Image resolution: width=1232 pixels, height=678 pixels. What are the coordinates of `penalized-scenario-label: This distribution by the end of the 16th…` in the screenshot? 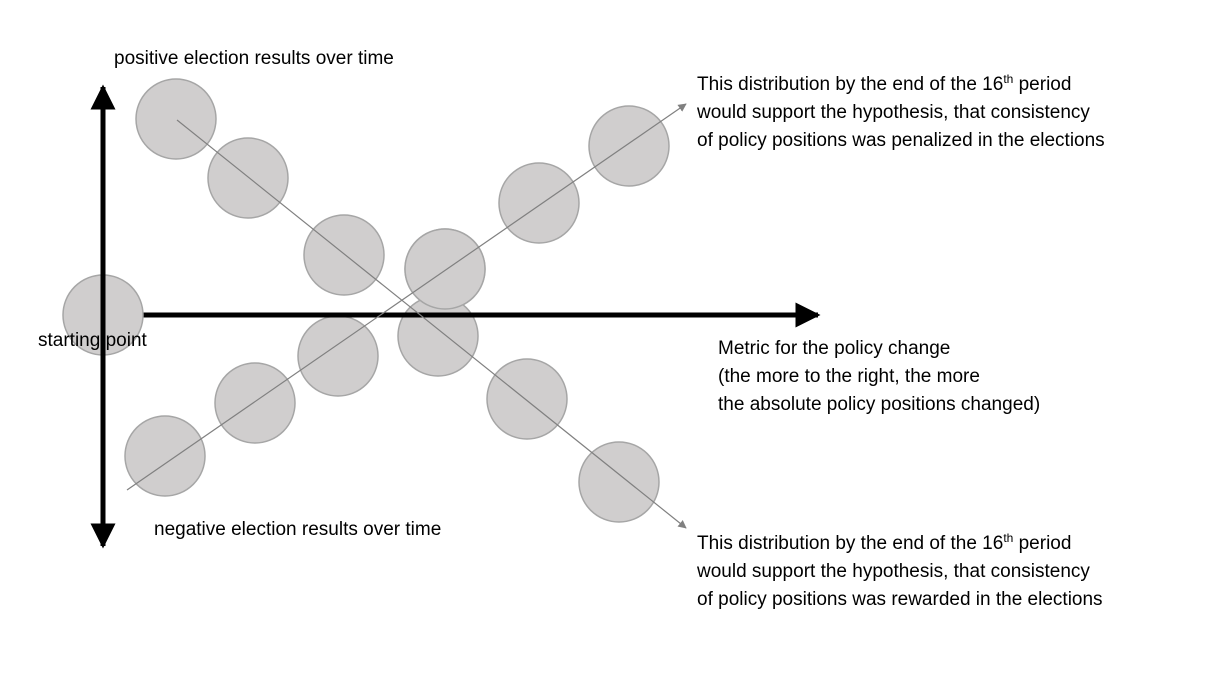 It's located at (901, 113).